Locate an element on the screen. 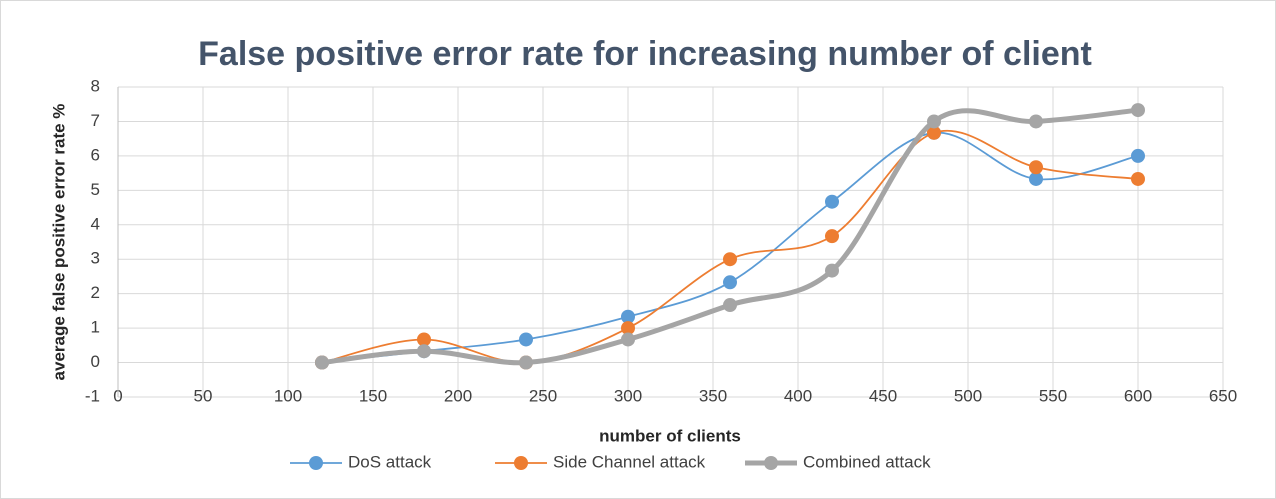 Image resolution: width=1276 pixels, height=499 pixels. y-tick-label: 5 is located at coordinates (95, 189).